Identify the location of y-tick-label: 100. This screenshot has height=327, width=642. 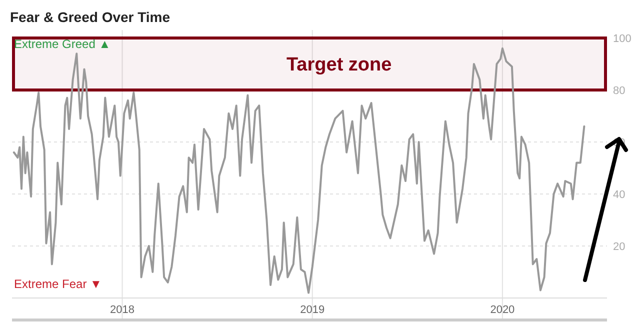
(622, 38).